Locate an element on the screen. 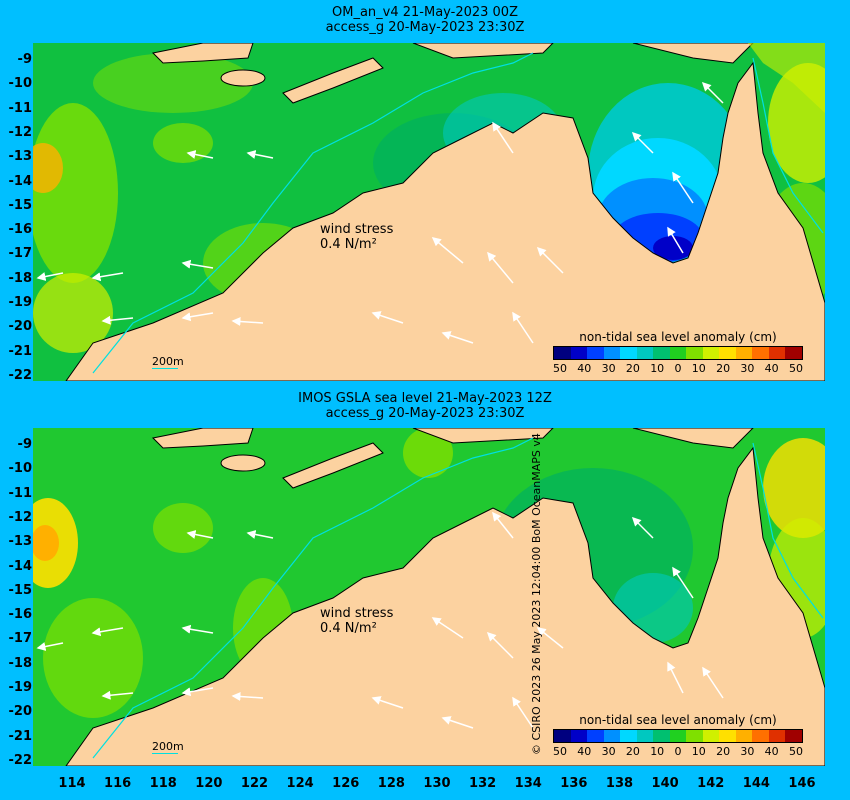 This screenshot has height=800, width=850. bottom-wind-label: wind stress is located at coordinates (357, 613).